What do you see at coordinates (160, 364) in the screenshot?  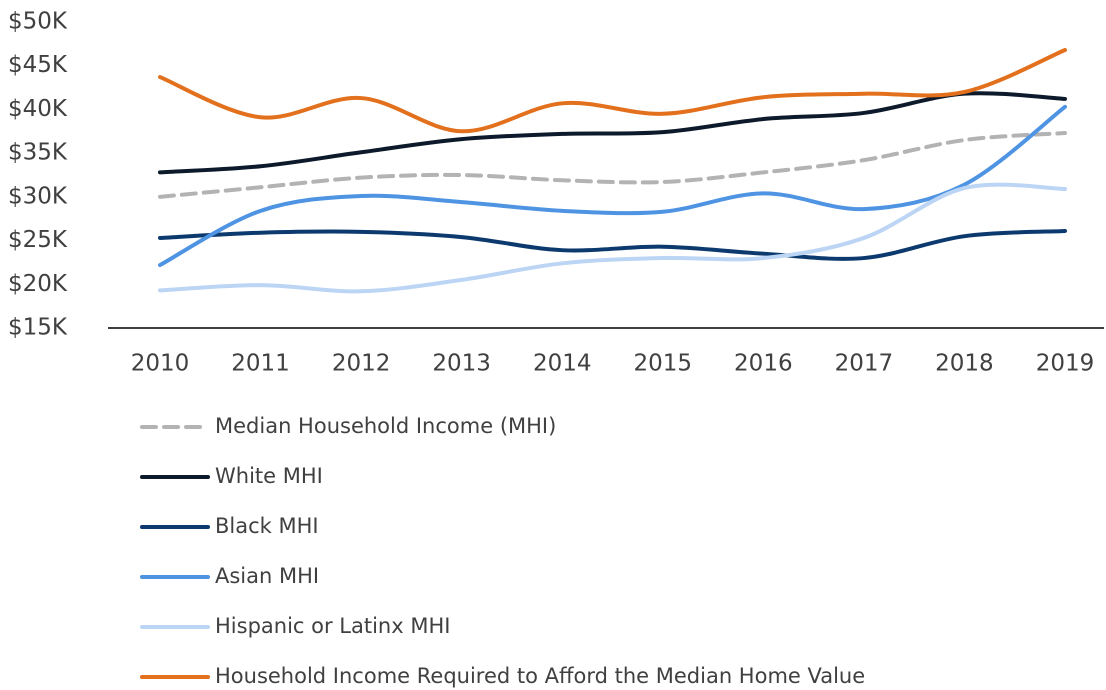 I see `x-tick-label: 2010` at bounding box center [160, 364].